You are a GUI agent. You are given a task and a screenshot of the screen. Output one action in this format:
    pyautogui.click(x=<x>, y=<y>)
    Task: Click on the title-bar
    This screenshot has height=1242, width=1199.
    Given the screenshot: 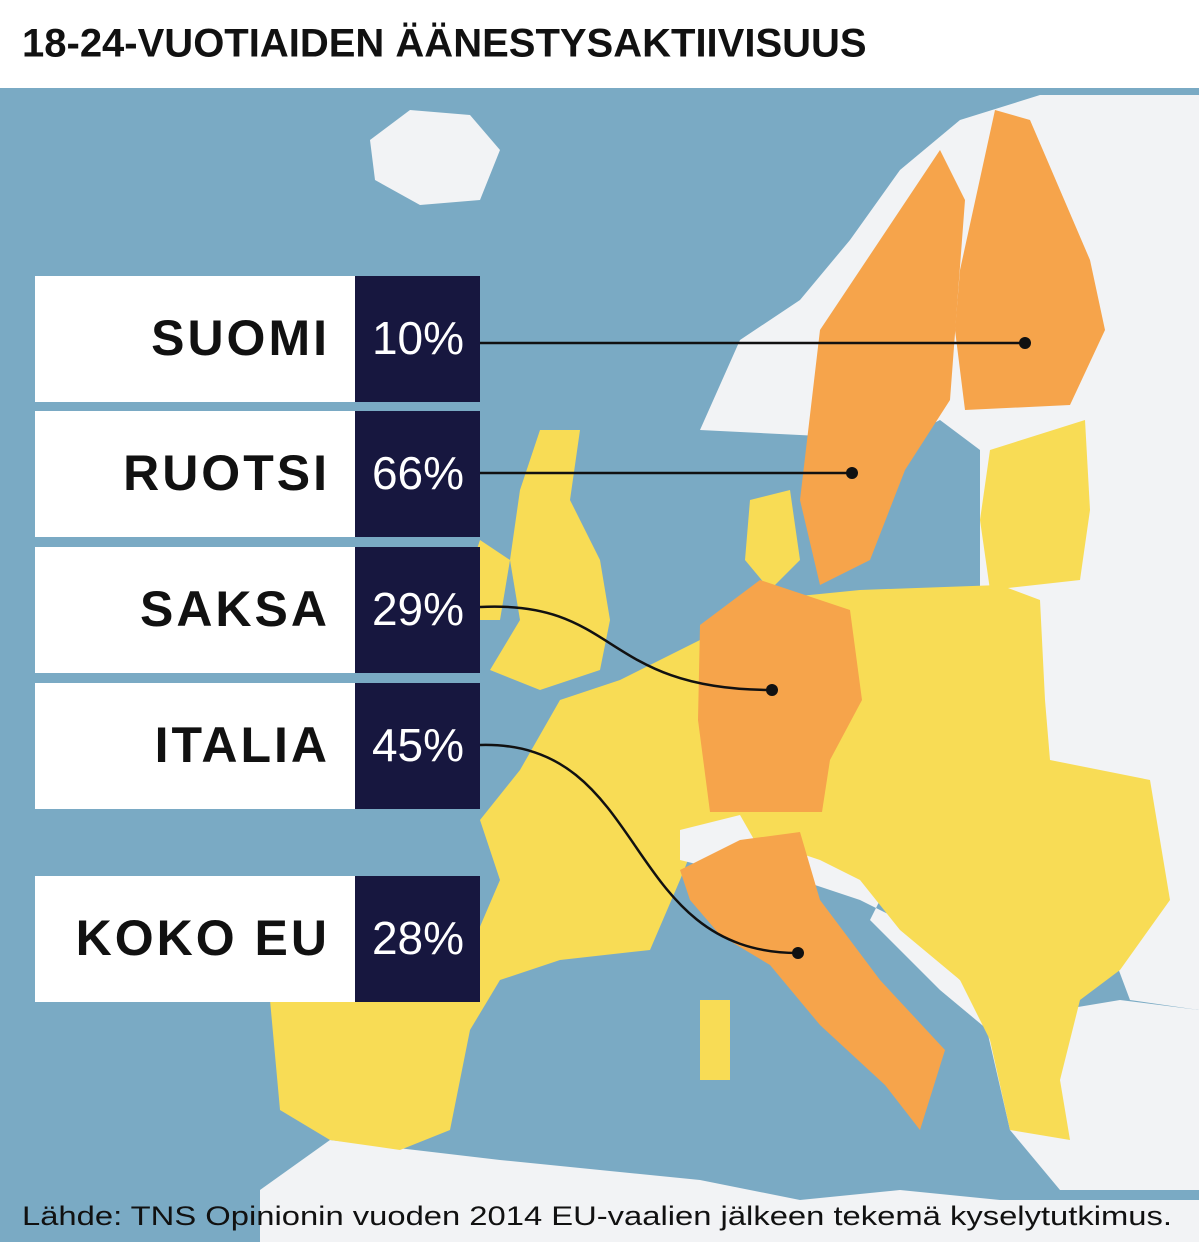 What is the action you would take?
    pyautogui.click(x=599, y=44)
    